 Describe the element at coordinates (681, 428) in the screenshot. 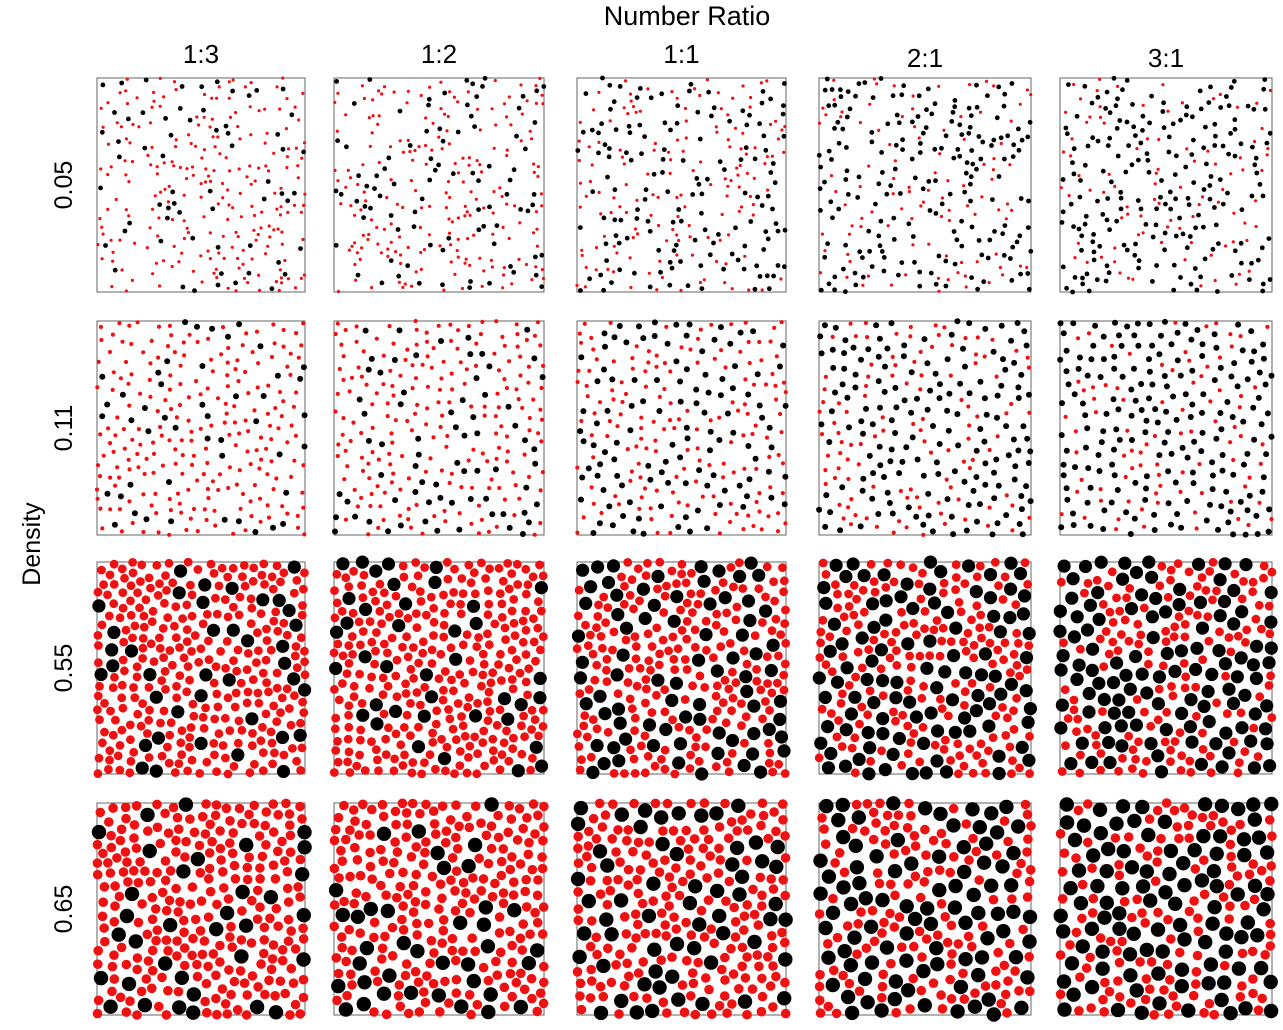

I see `panel-frame` at that location.